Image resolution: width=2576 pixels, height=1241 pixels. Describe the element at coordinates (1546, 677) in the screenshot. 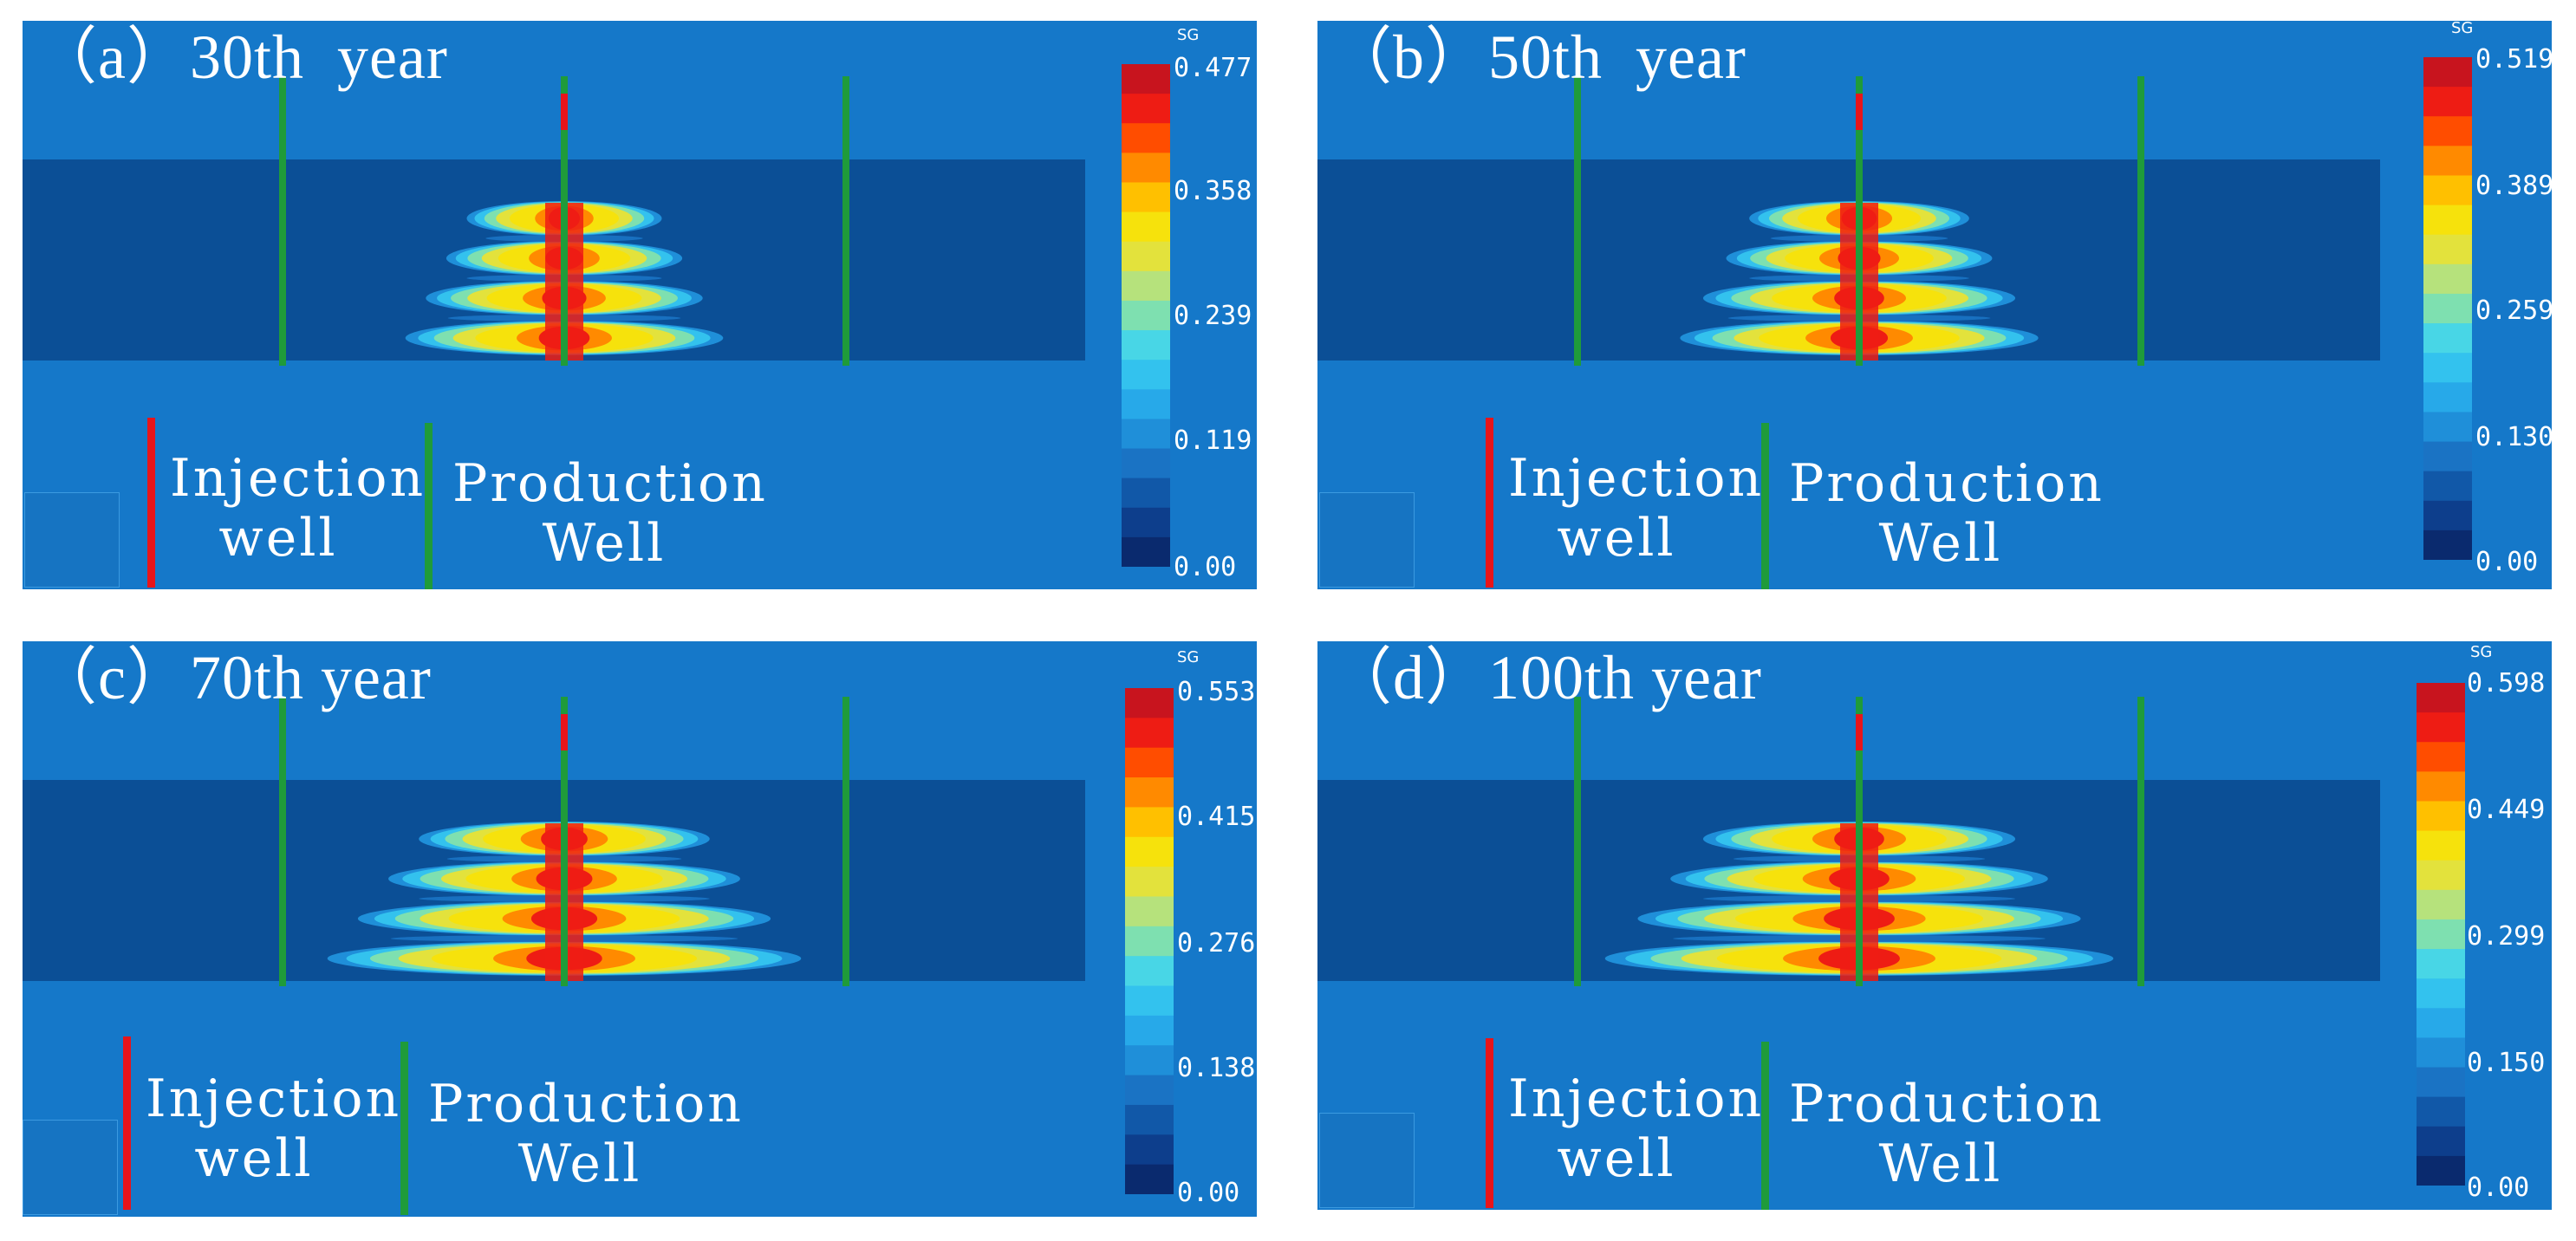

I see `panel-title: （d）100th year` at that location.